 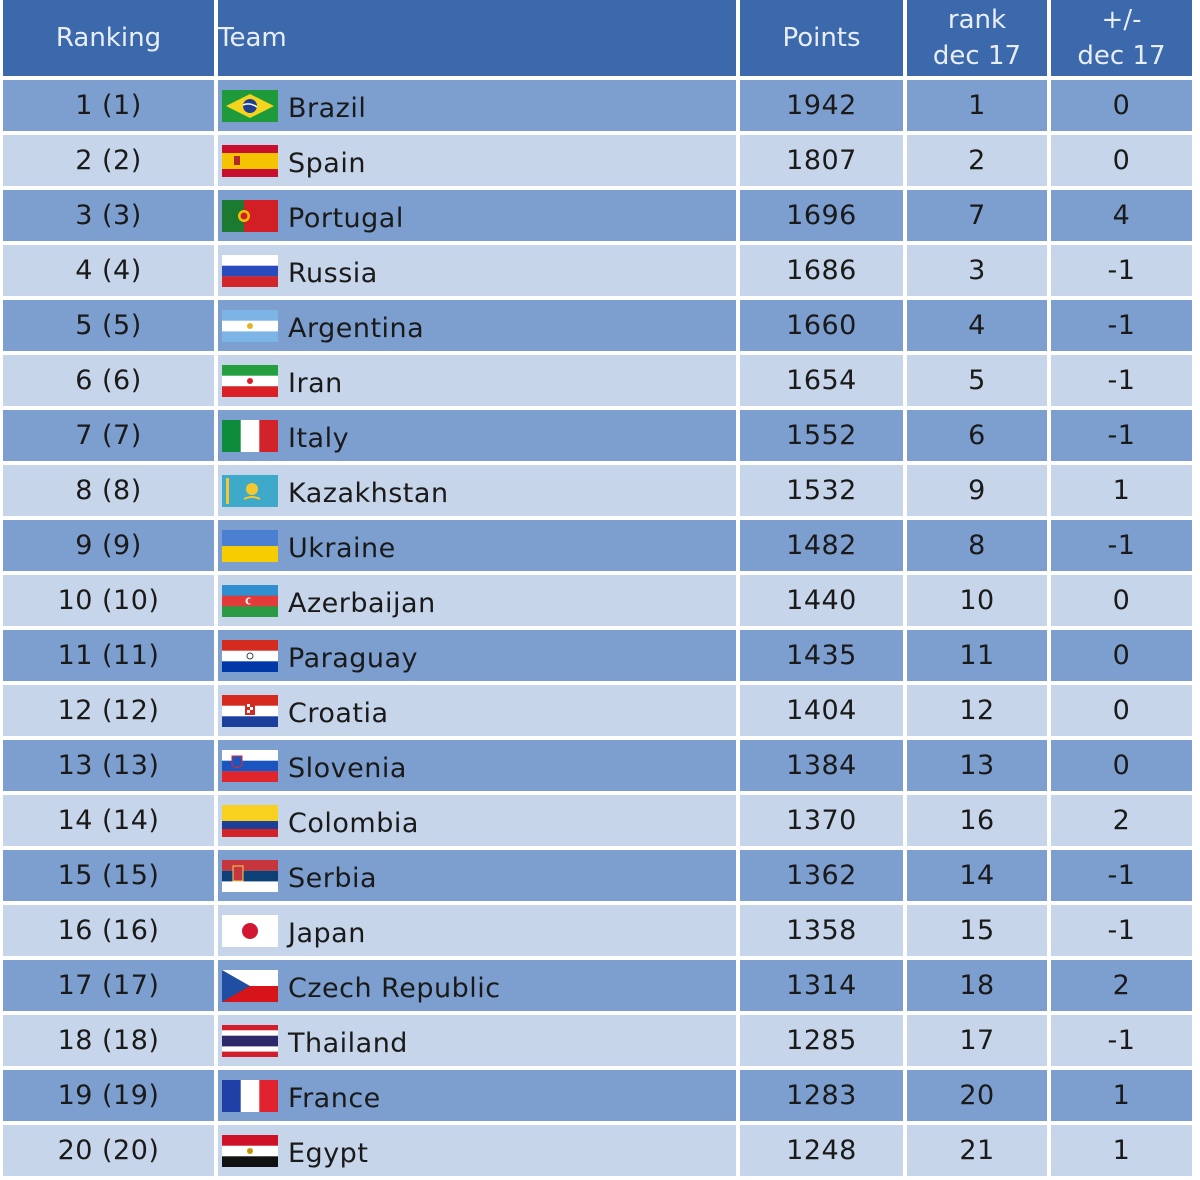 I want to click on colombia-flag-icon, so click(x=250, y=820).